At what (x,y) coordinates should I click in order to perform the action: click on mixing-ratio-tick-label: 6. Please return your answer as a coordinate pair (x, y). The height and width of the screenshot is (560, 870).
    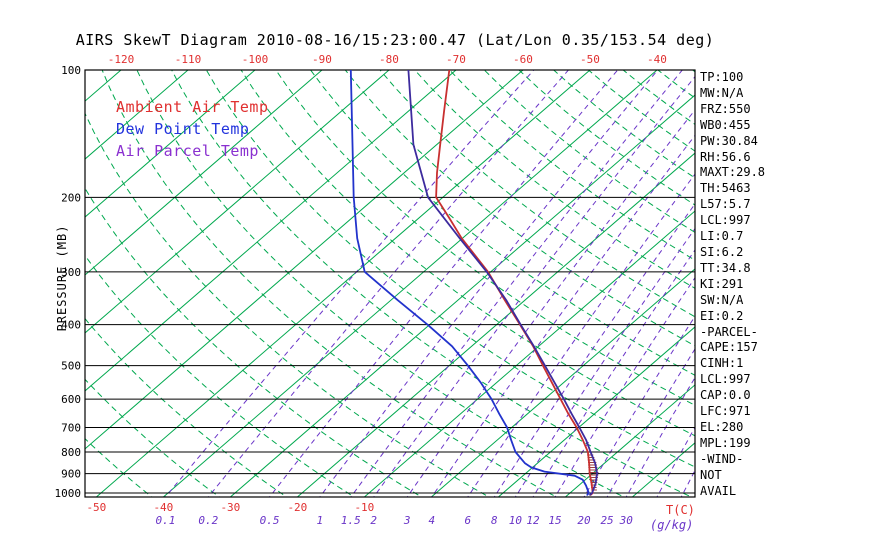
    Looking at the image, I should click on (467, 520).